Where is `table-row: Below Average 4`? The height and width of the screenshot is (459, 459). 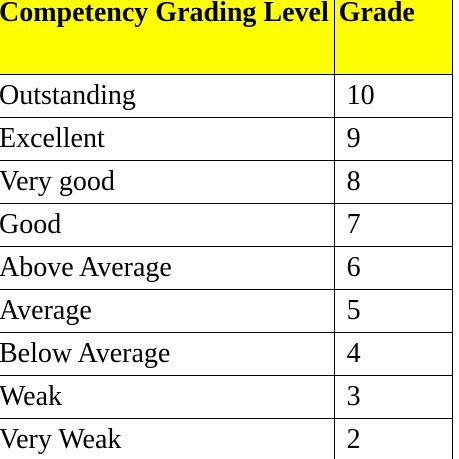
table-row: Below Average 4 is located at coordinates (227, 354).